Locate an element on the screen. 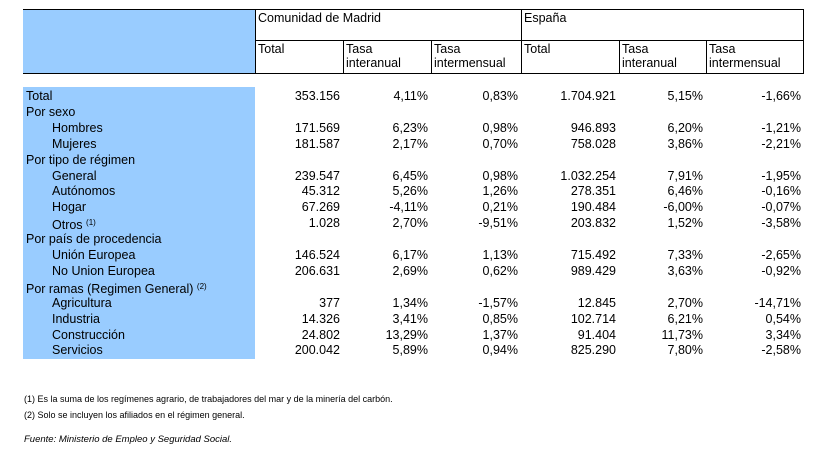 Image resolution: width=824 pixels, height=457 pixels. row-label: Agricultura is located at coordinates (82, 303).